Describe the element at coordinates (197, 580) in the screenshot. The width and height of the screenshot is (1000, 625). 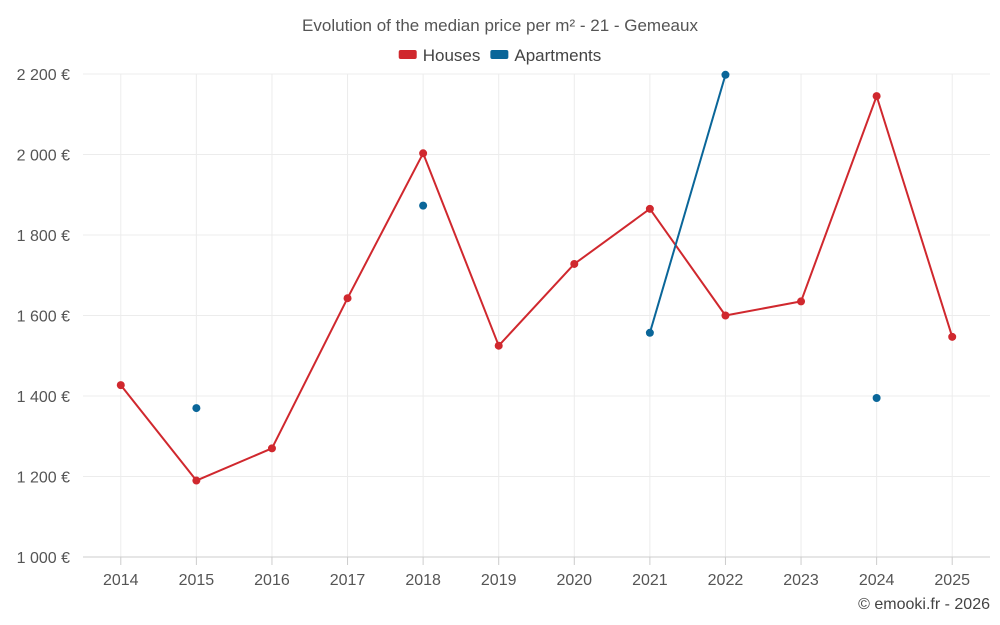
I see `x-tick-label: 2015` at that location.